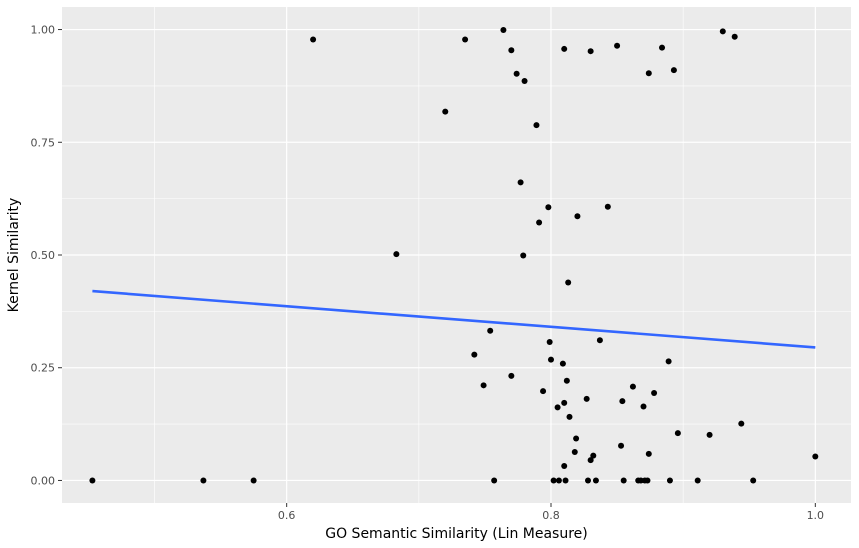 This screenshot has width=859, height=548. Describe the element at coordinates (14, 255) in the screenshot. I see `y-axis-title: Kernel Similarity` at that location.